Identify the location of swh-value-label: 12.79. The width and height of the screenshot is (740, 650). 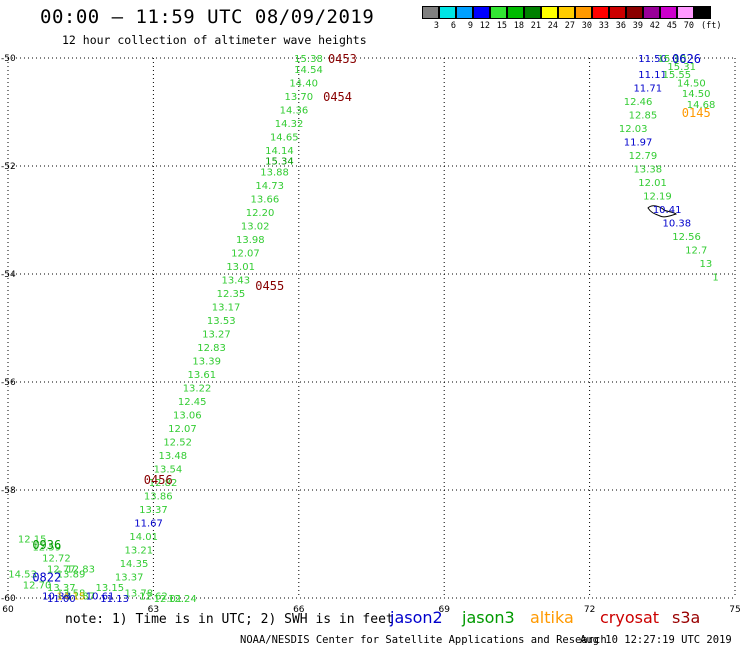
(643, 156).